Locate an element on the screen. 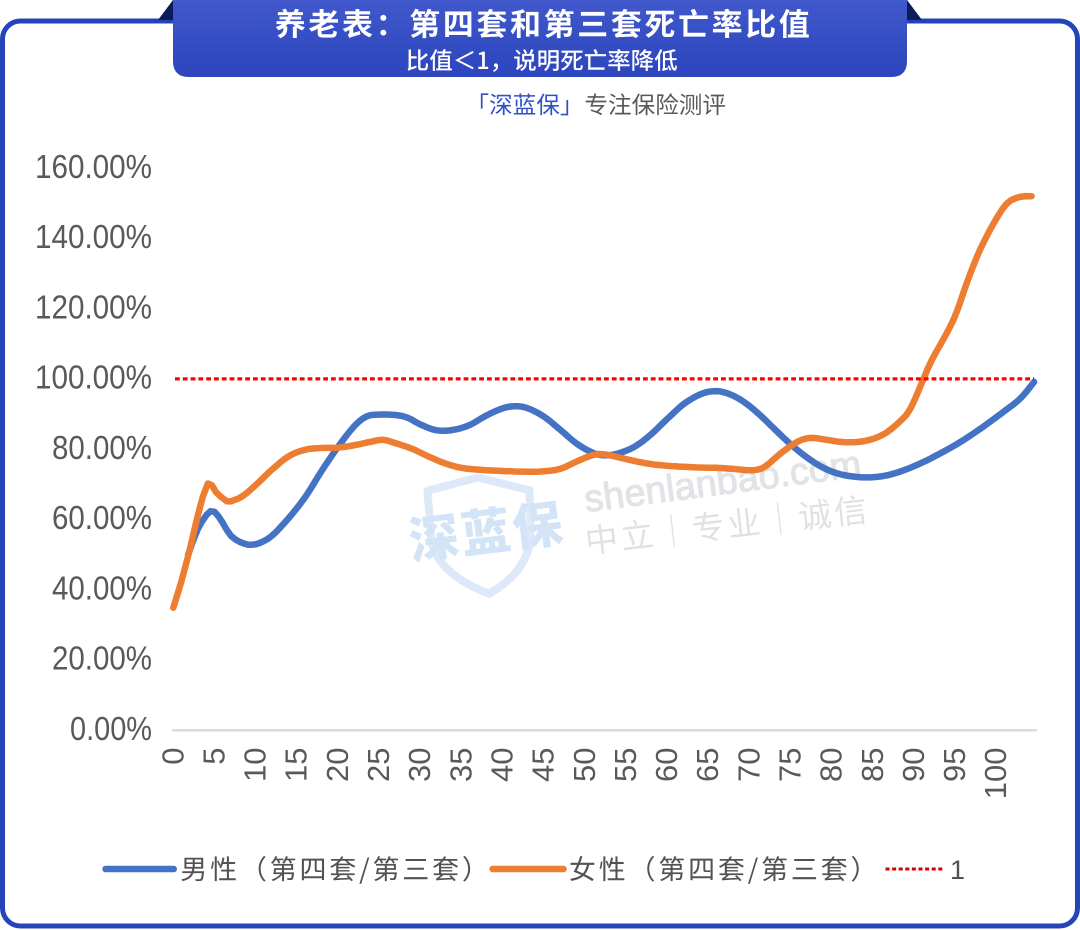  svg-text: 25 is located at coordinates (378, 765).